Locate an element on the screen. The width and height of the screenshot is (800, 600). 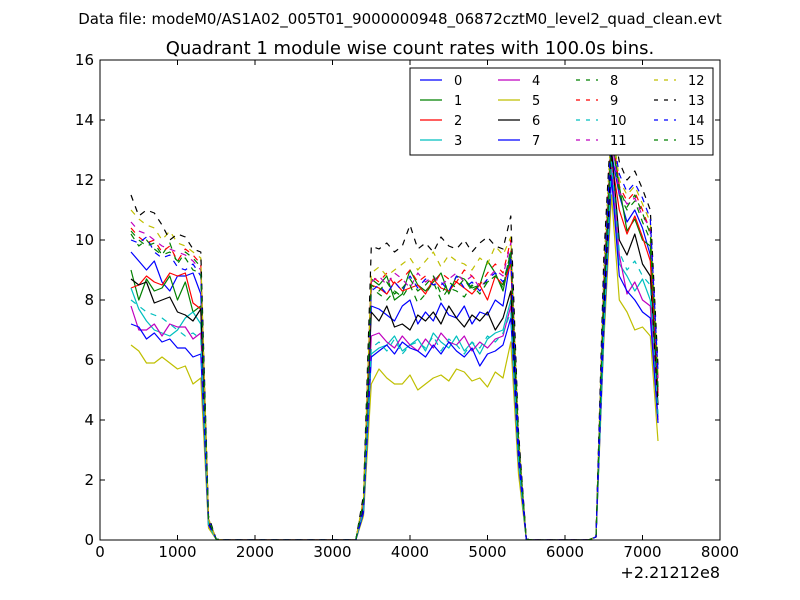
legend-label-13: 13 is located at coordinates (696, 101).